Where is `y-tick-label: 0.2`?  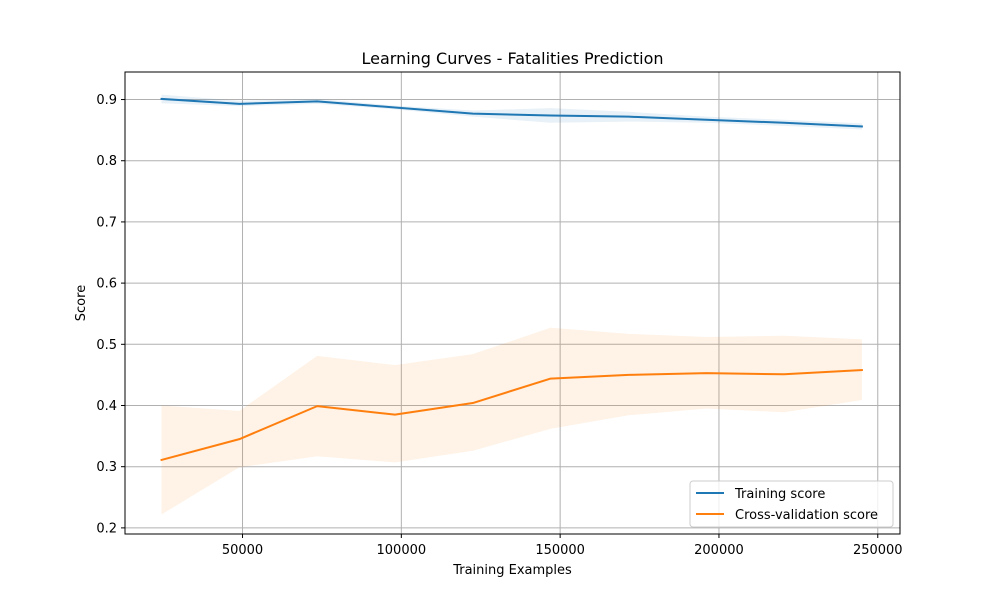
y-tick-label: 0.2 is located at coordinates (106, 528).